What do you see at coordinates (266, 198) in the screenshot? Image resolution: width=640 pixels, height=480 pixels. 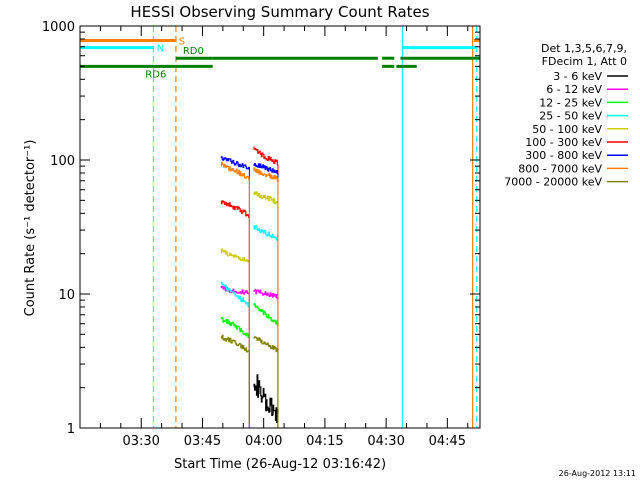 I see `series-50-100keV-seg1` at bounding box center [266, 198].